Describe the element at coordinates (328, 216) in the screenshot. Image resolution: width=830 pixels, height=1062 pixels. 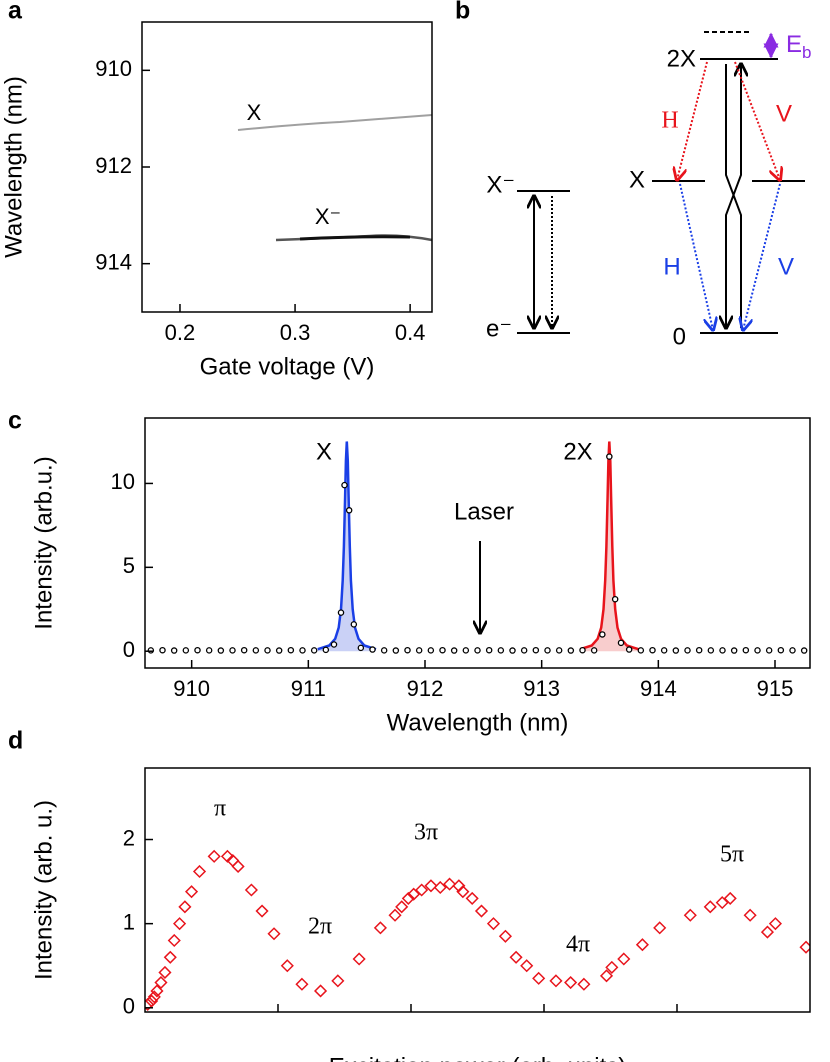
I see `annotation: X⁻` at that location.